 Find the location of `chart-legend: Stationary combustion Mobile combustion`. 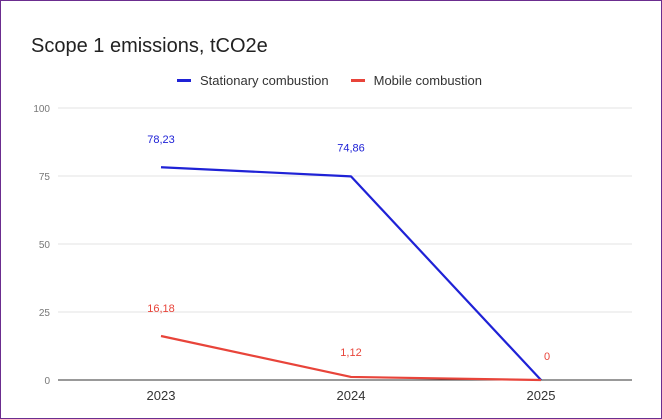

chart-legend: Stationary combustion Mobile combustion is located at coordinates (329, 80).